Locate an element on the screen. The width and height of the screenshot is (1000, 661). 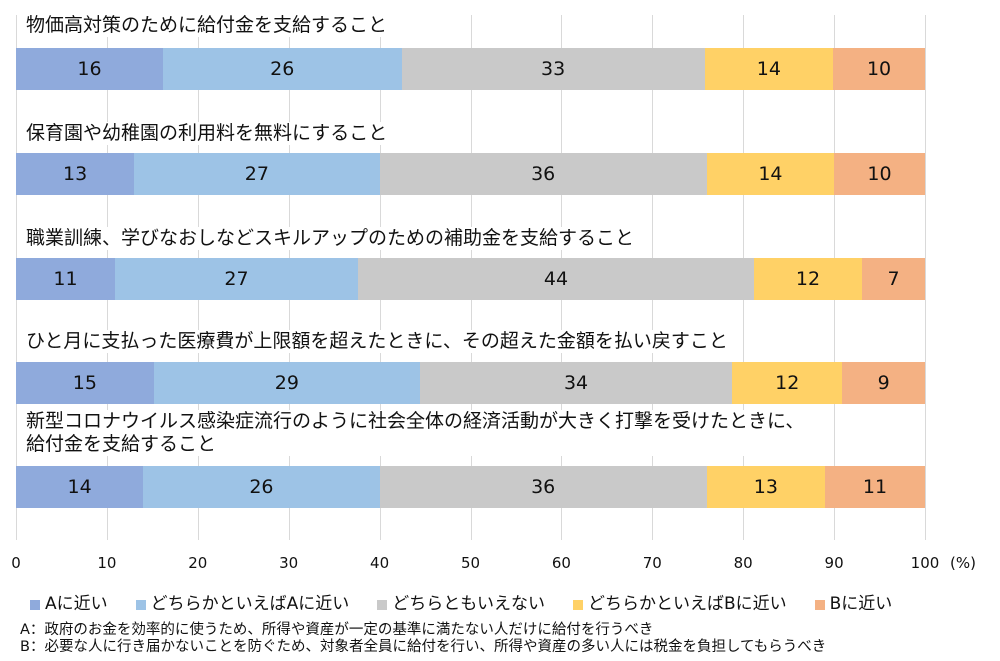
legend-label: Bに近い is located at coordinates (861, 604).